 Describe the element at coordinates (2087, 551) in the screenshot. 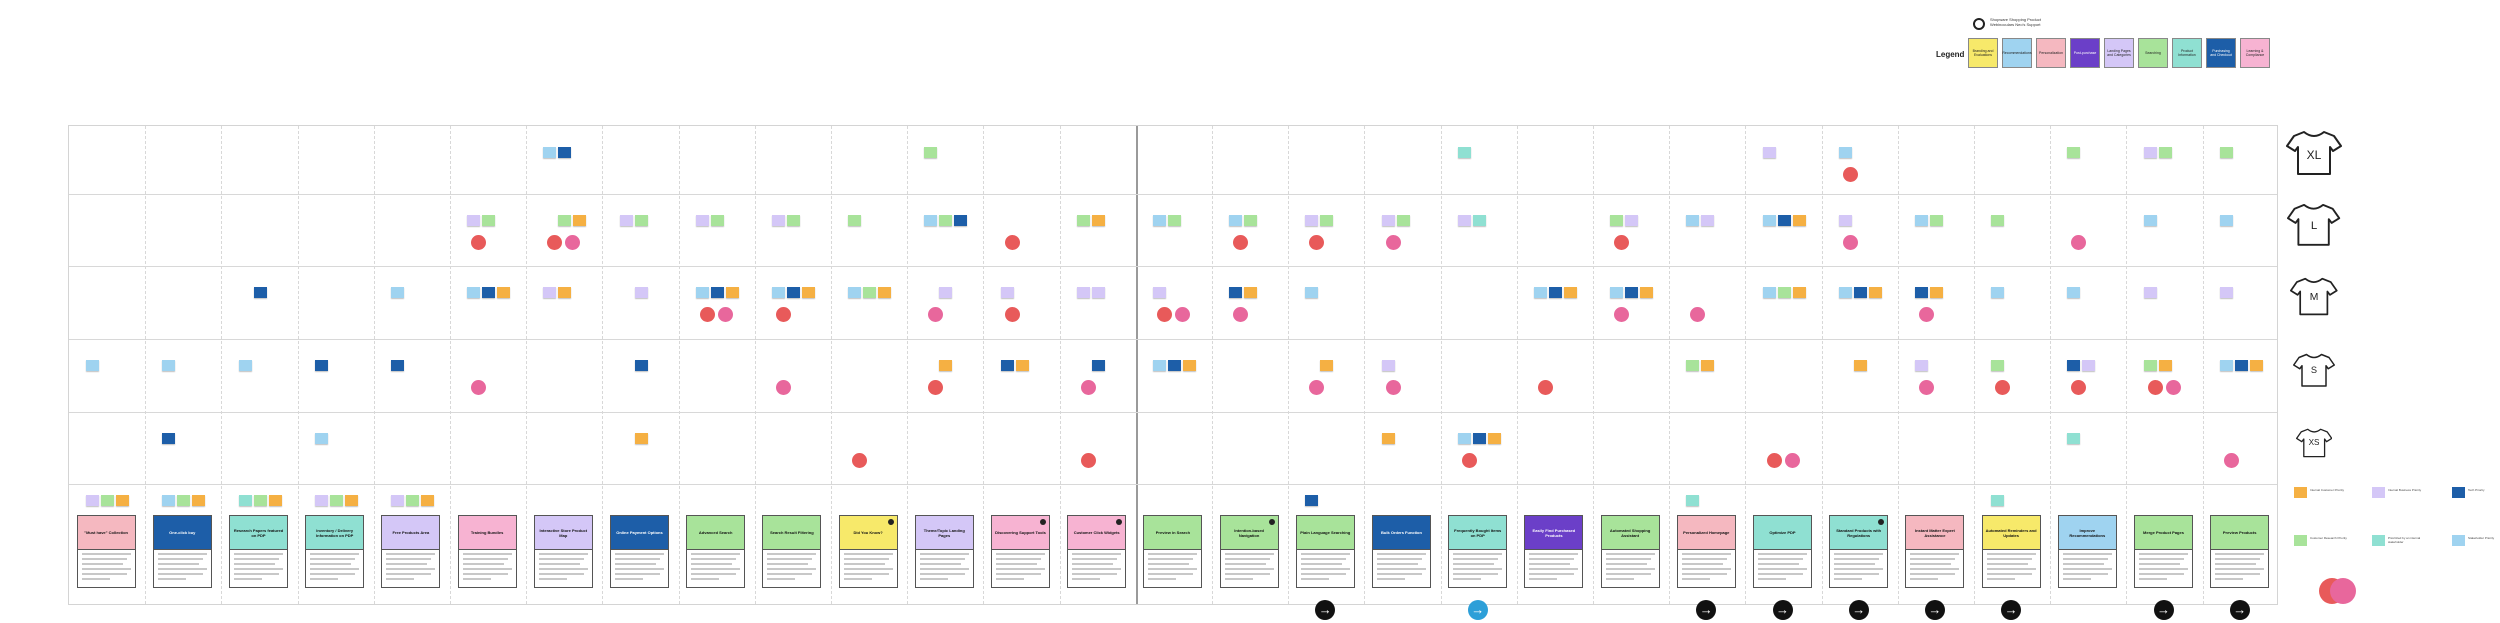

I see `feature-card: Improve Recommendations` at that location.